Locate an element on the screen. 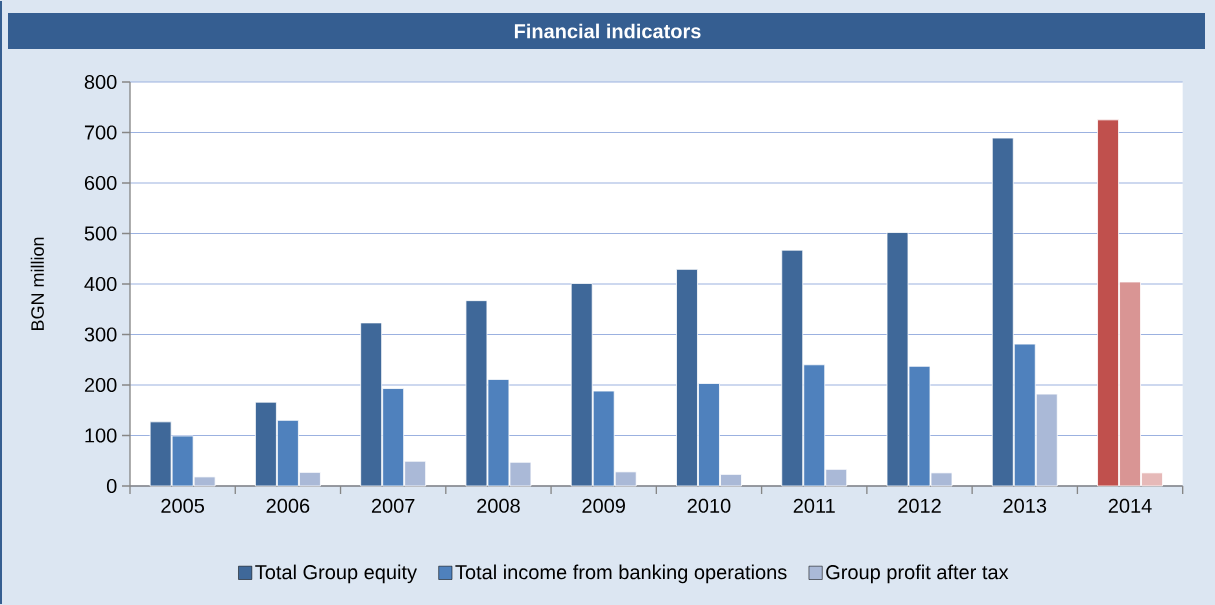 The image size is (1215, 605). x-tick-label: 2005 is located at coordinates (183, 505).